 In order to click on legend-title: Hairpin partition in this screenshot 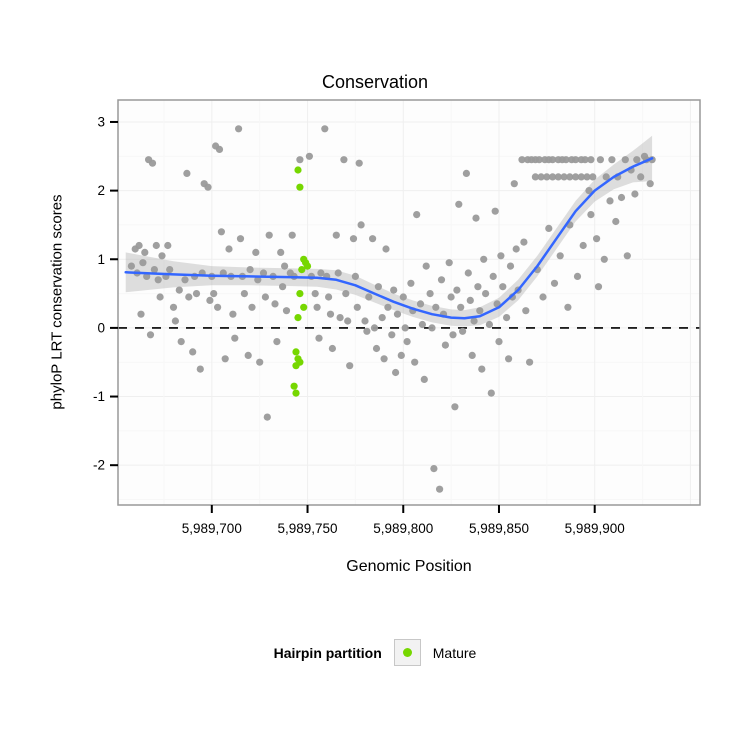, I will do `click(327, 652)`.